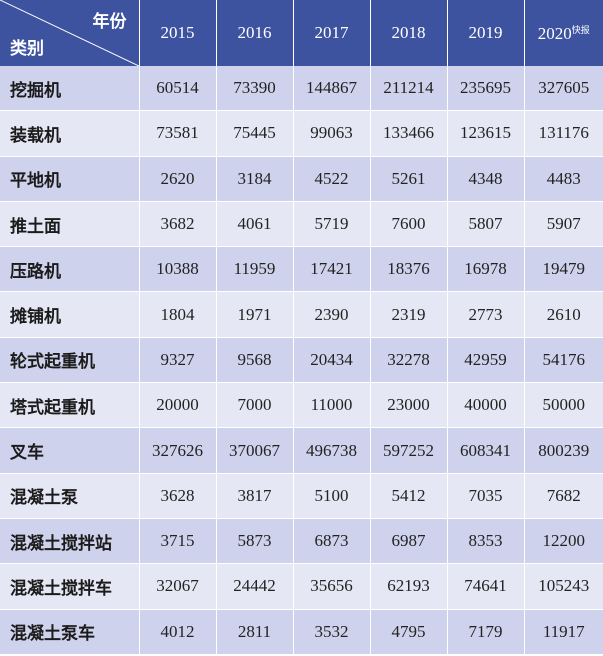  What do you see at coordinates (178, 496) in the screenshot?
I see `value-cell-2015: 3628` at bounding box center [178, 496].